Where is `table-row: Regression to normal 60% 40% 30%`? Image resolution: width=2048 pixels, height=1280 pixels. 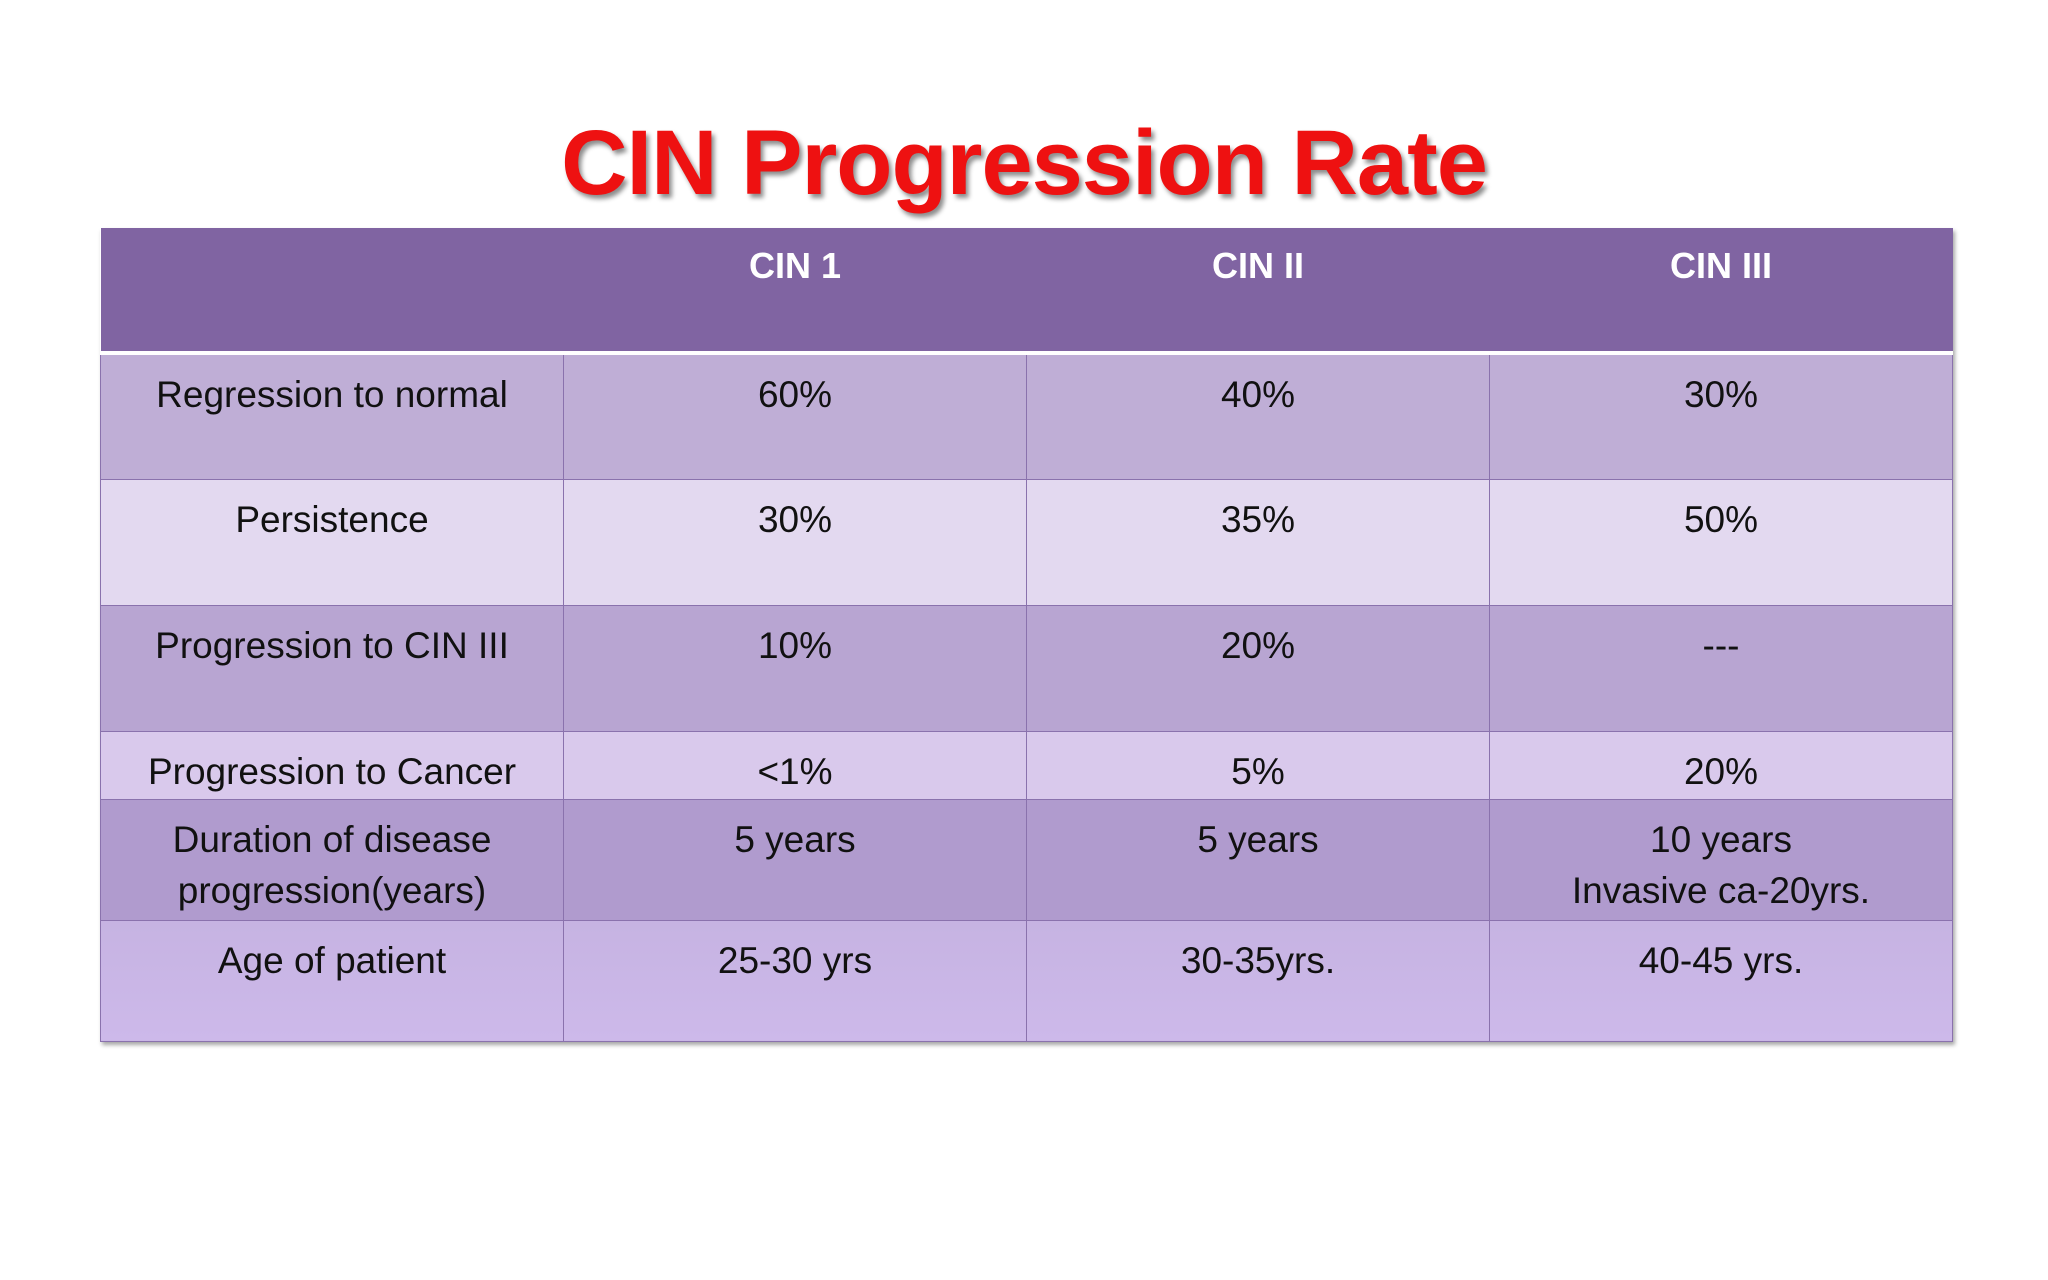
table-row: Regression to normal 60% 40% 30% is located at coordinates (1026, 416).